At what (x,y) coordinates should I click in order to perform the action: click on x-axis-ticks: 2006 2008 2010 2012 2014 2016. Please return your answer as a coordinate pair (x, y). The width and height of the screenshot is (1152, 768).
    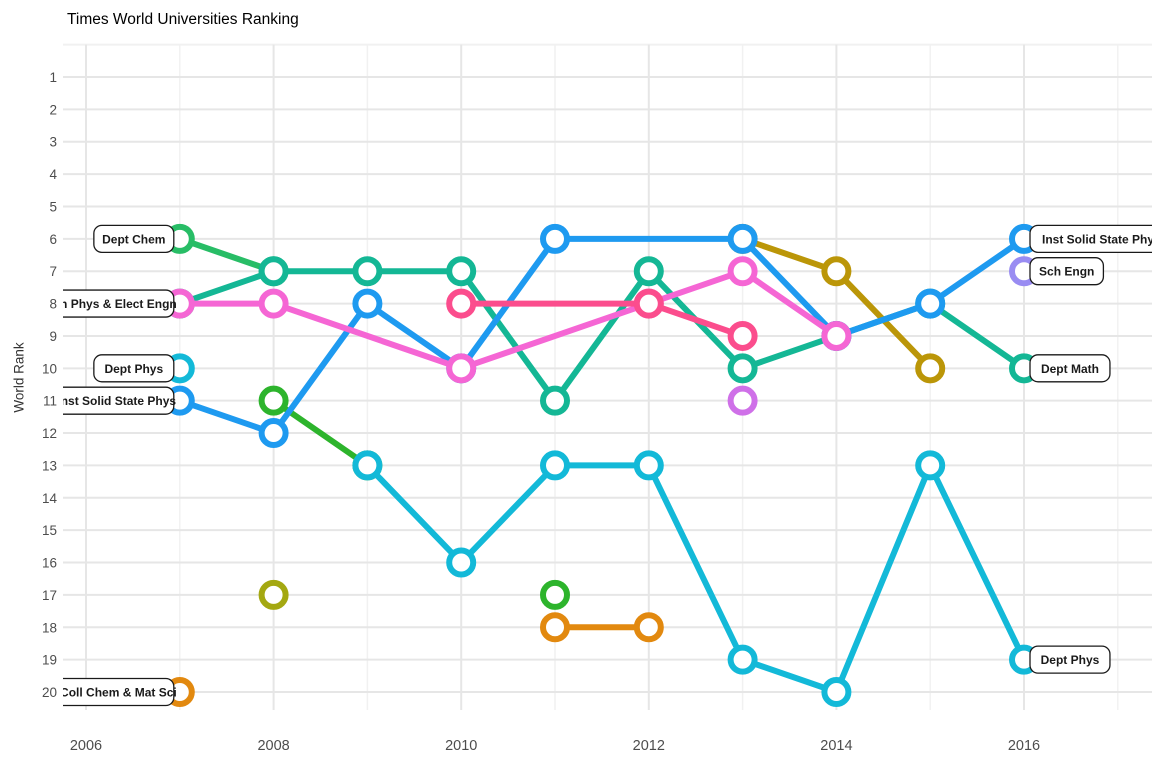
    Looking at the image, I should click on (555, 746).